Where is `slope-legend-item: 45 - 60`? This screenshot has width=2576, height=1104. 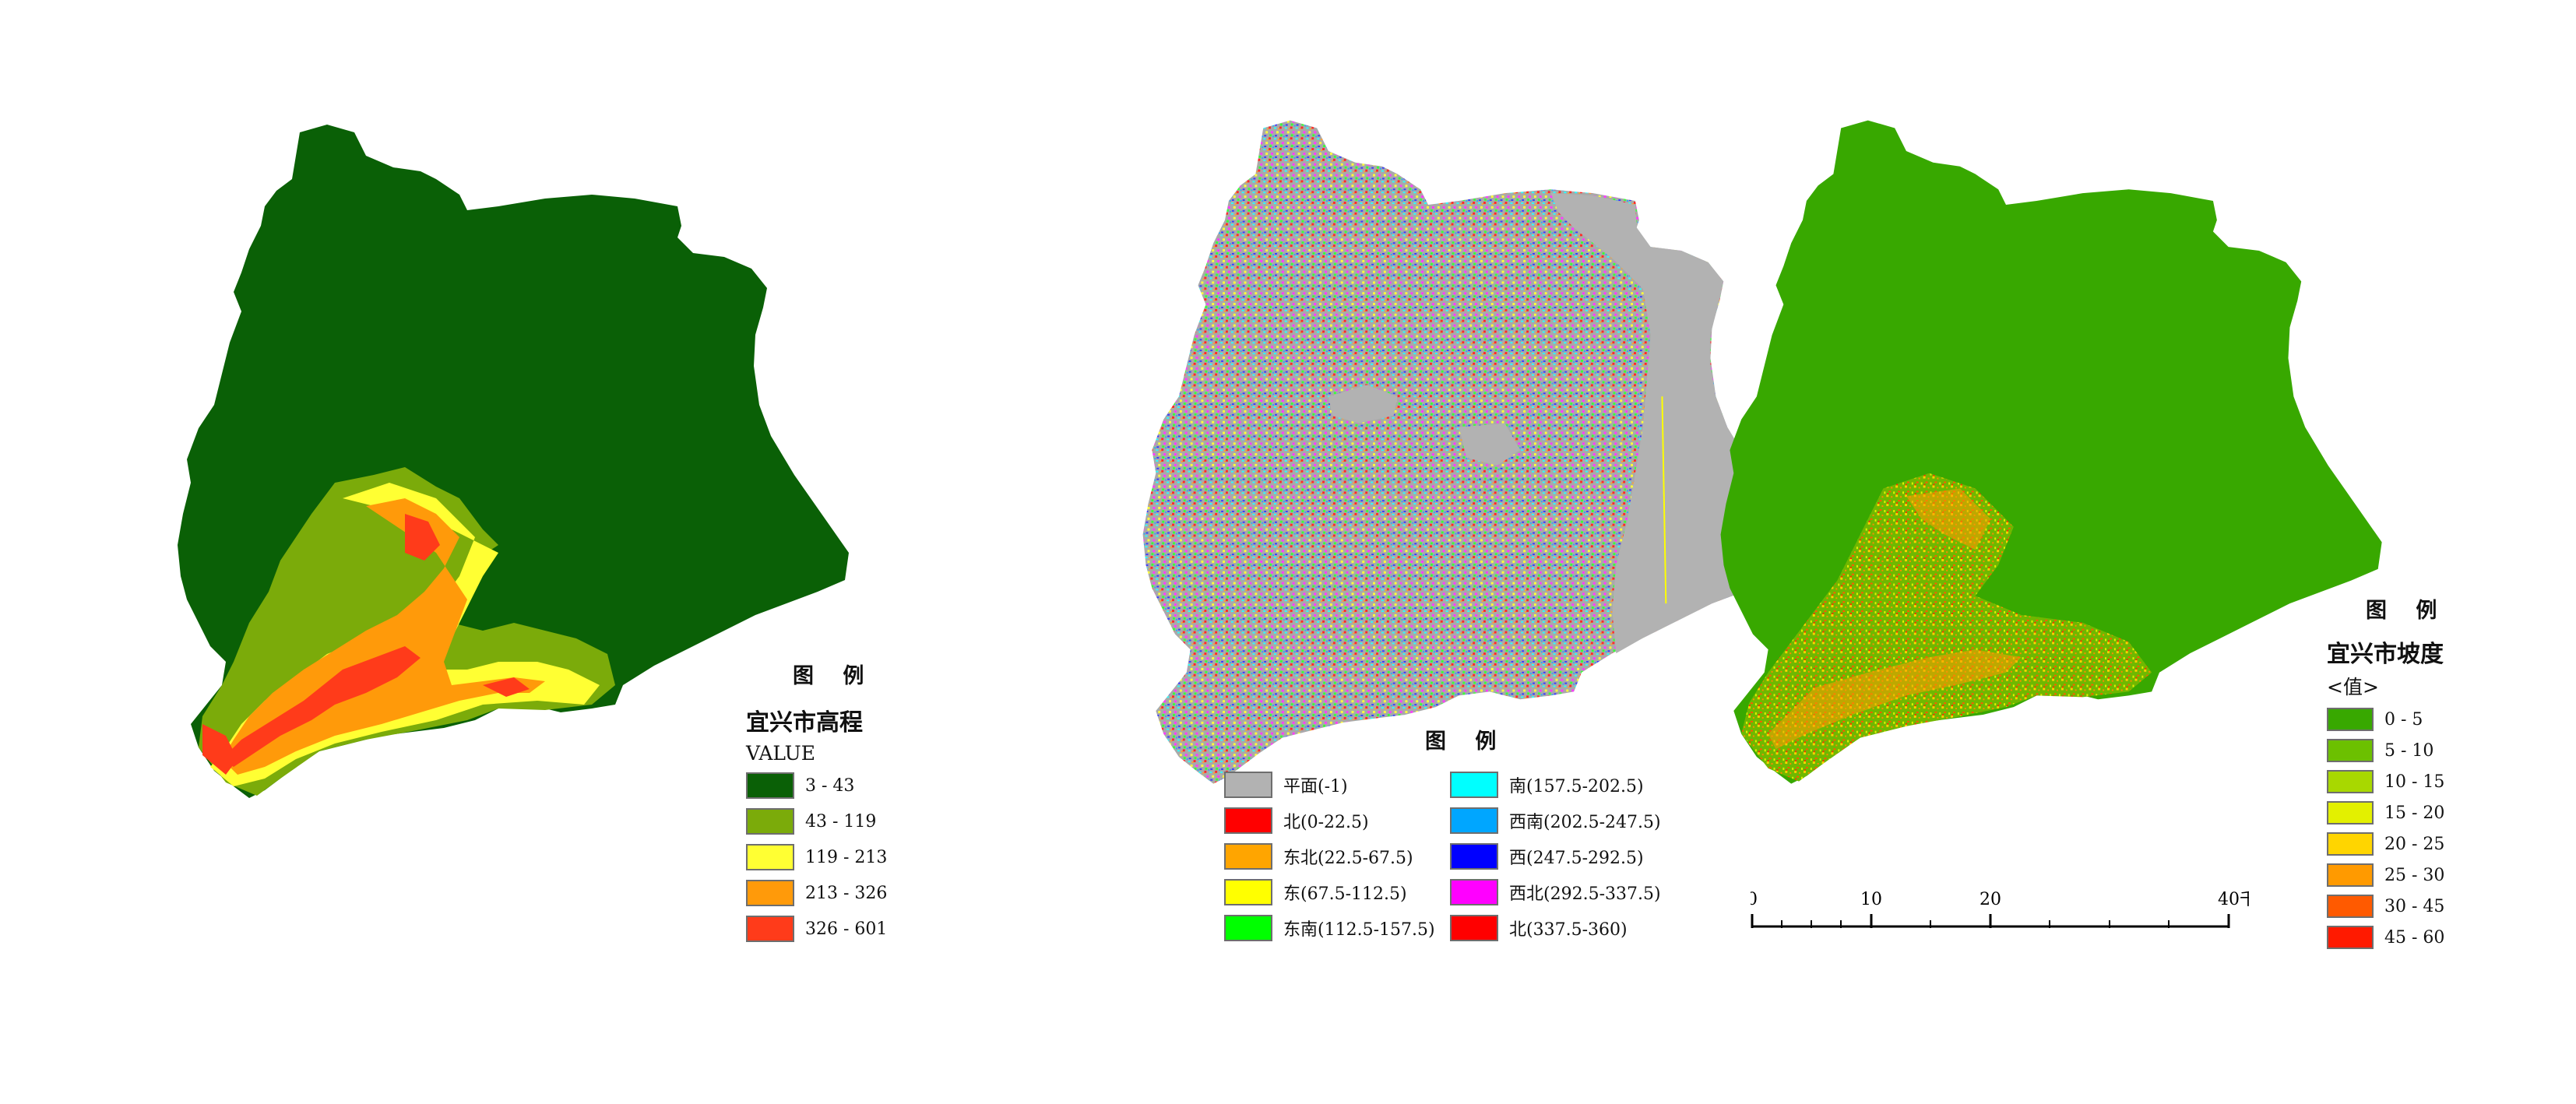 slope-legend-item: 45 - 60 is located at coordinates (2387, 938).